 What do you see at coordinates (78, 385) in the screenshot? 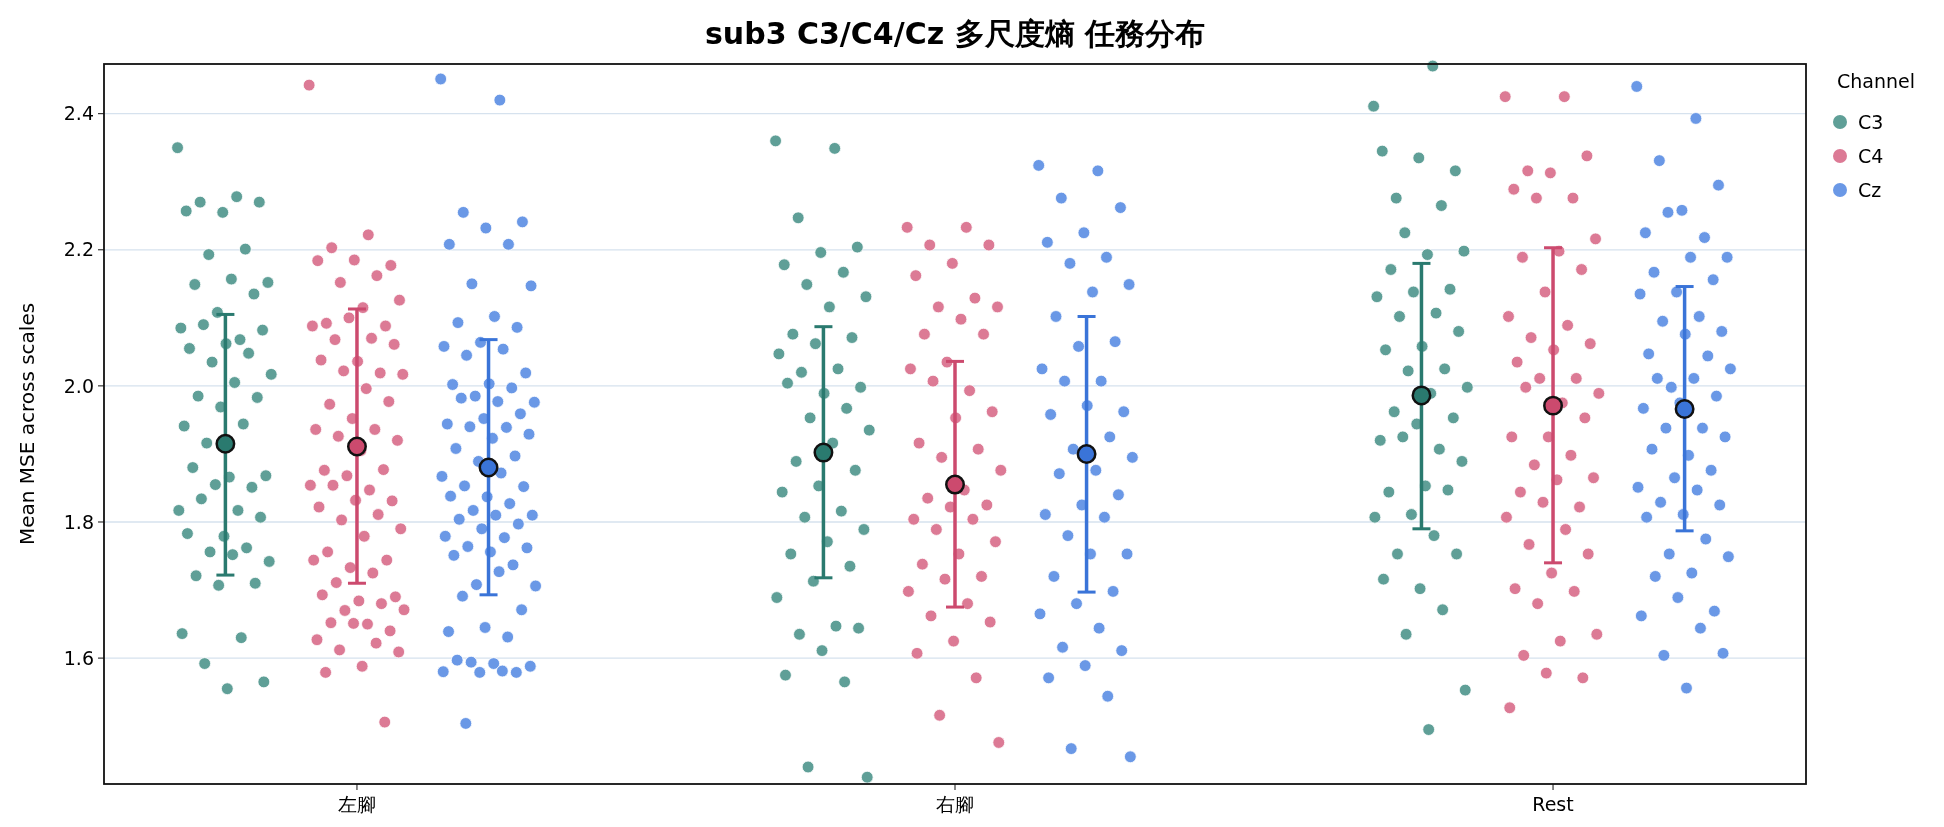
I see `y-tick-label: 2.0` at bounding box center [78, 385].